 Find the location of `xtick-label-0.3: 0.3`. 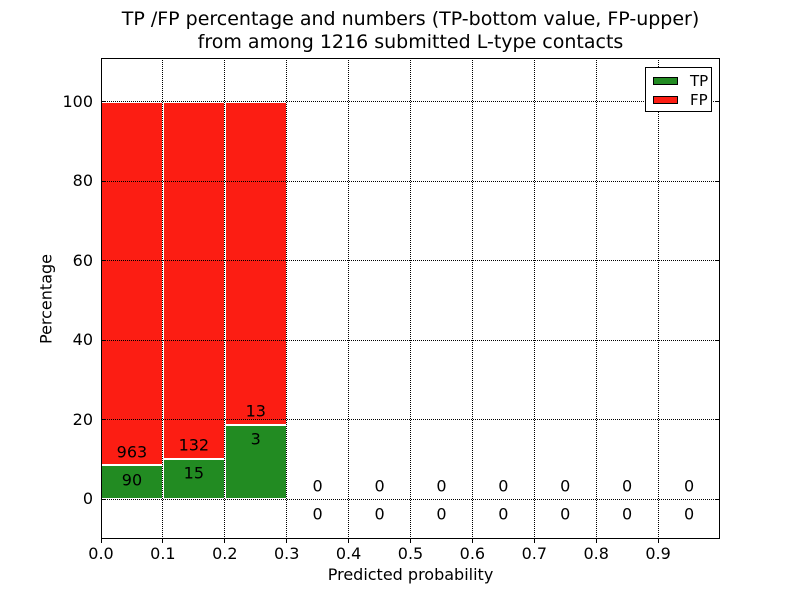

xtick-label-0.3: 0.3 is located at coordinates (286, 553).